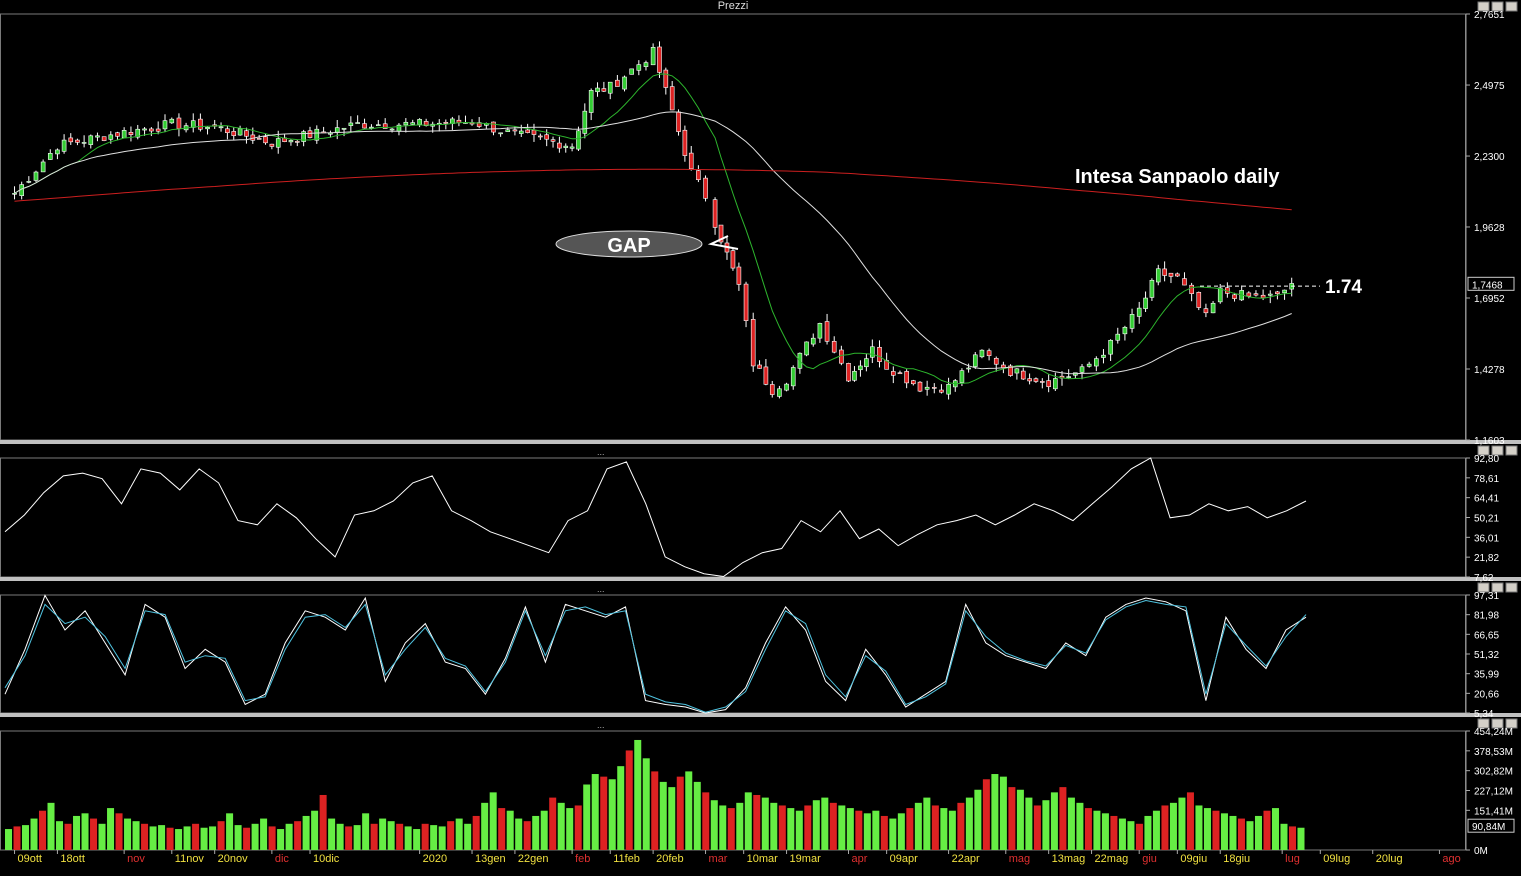 The height and width of the screenshot is (876, 1521). I want to click on y-tick-label: 81,98, so click(1486, 616).